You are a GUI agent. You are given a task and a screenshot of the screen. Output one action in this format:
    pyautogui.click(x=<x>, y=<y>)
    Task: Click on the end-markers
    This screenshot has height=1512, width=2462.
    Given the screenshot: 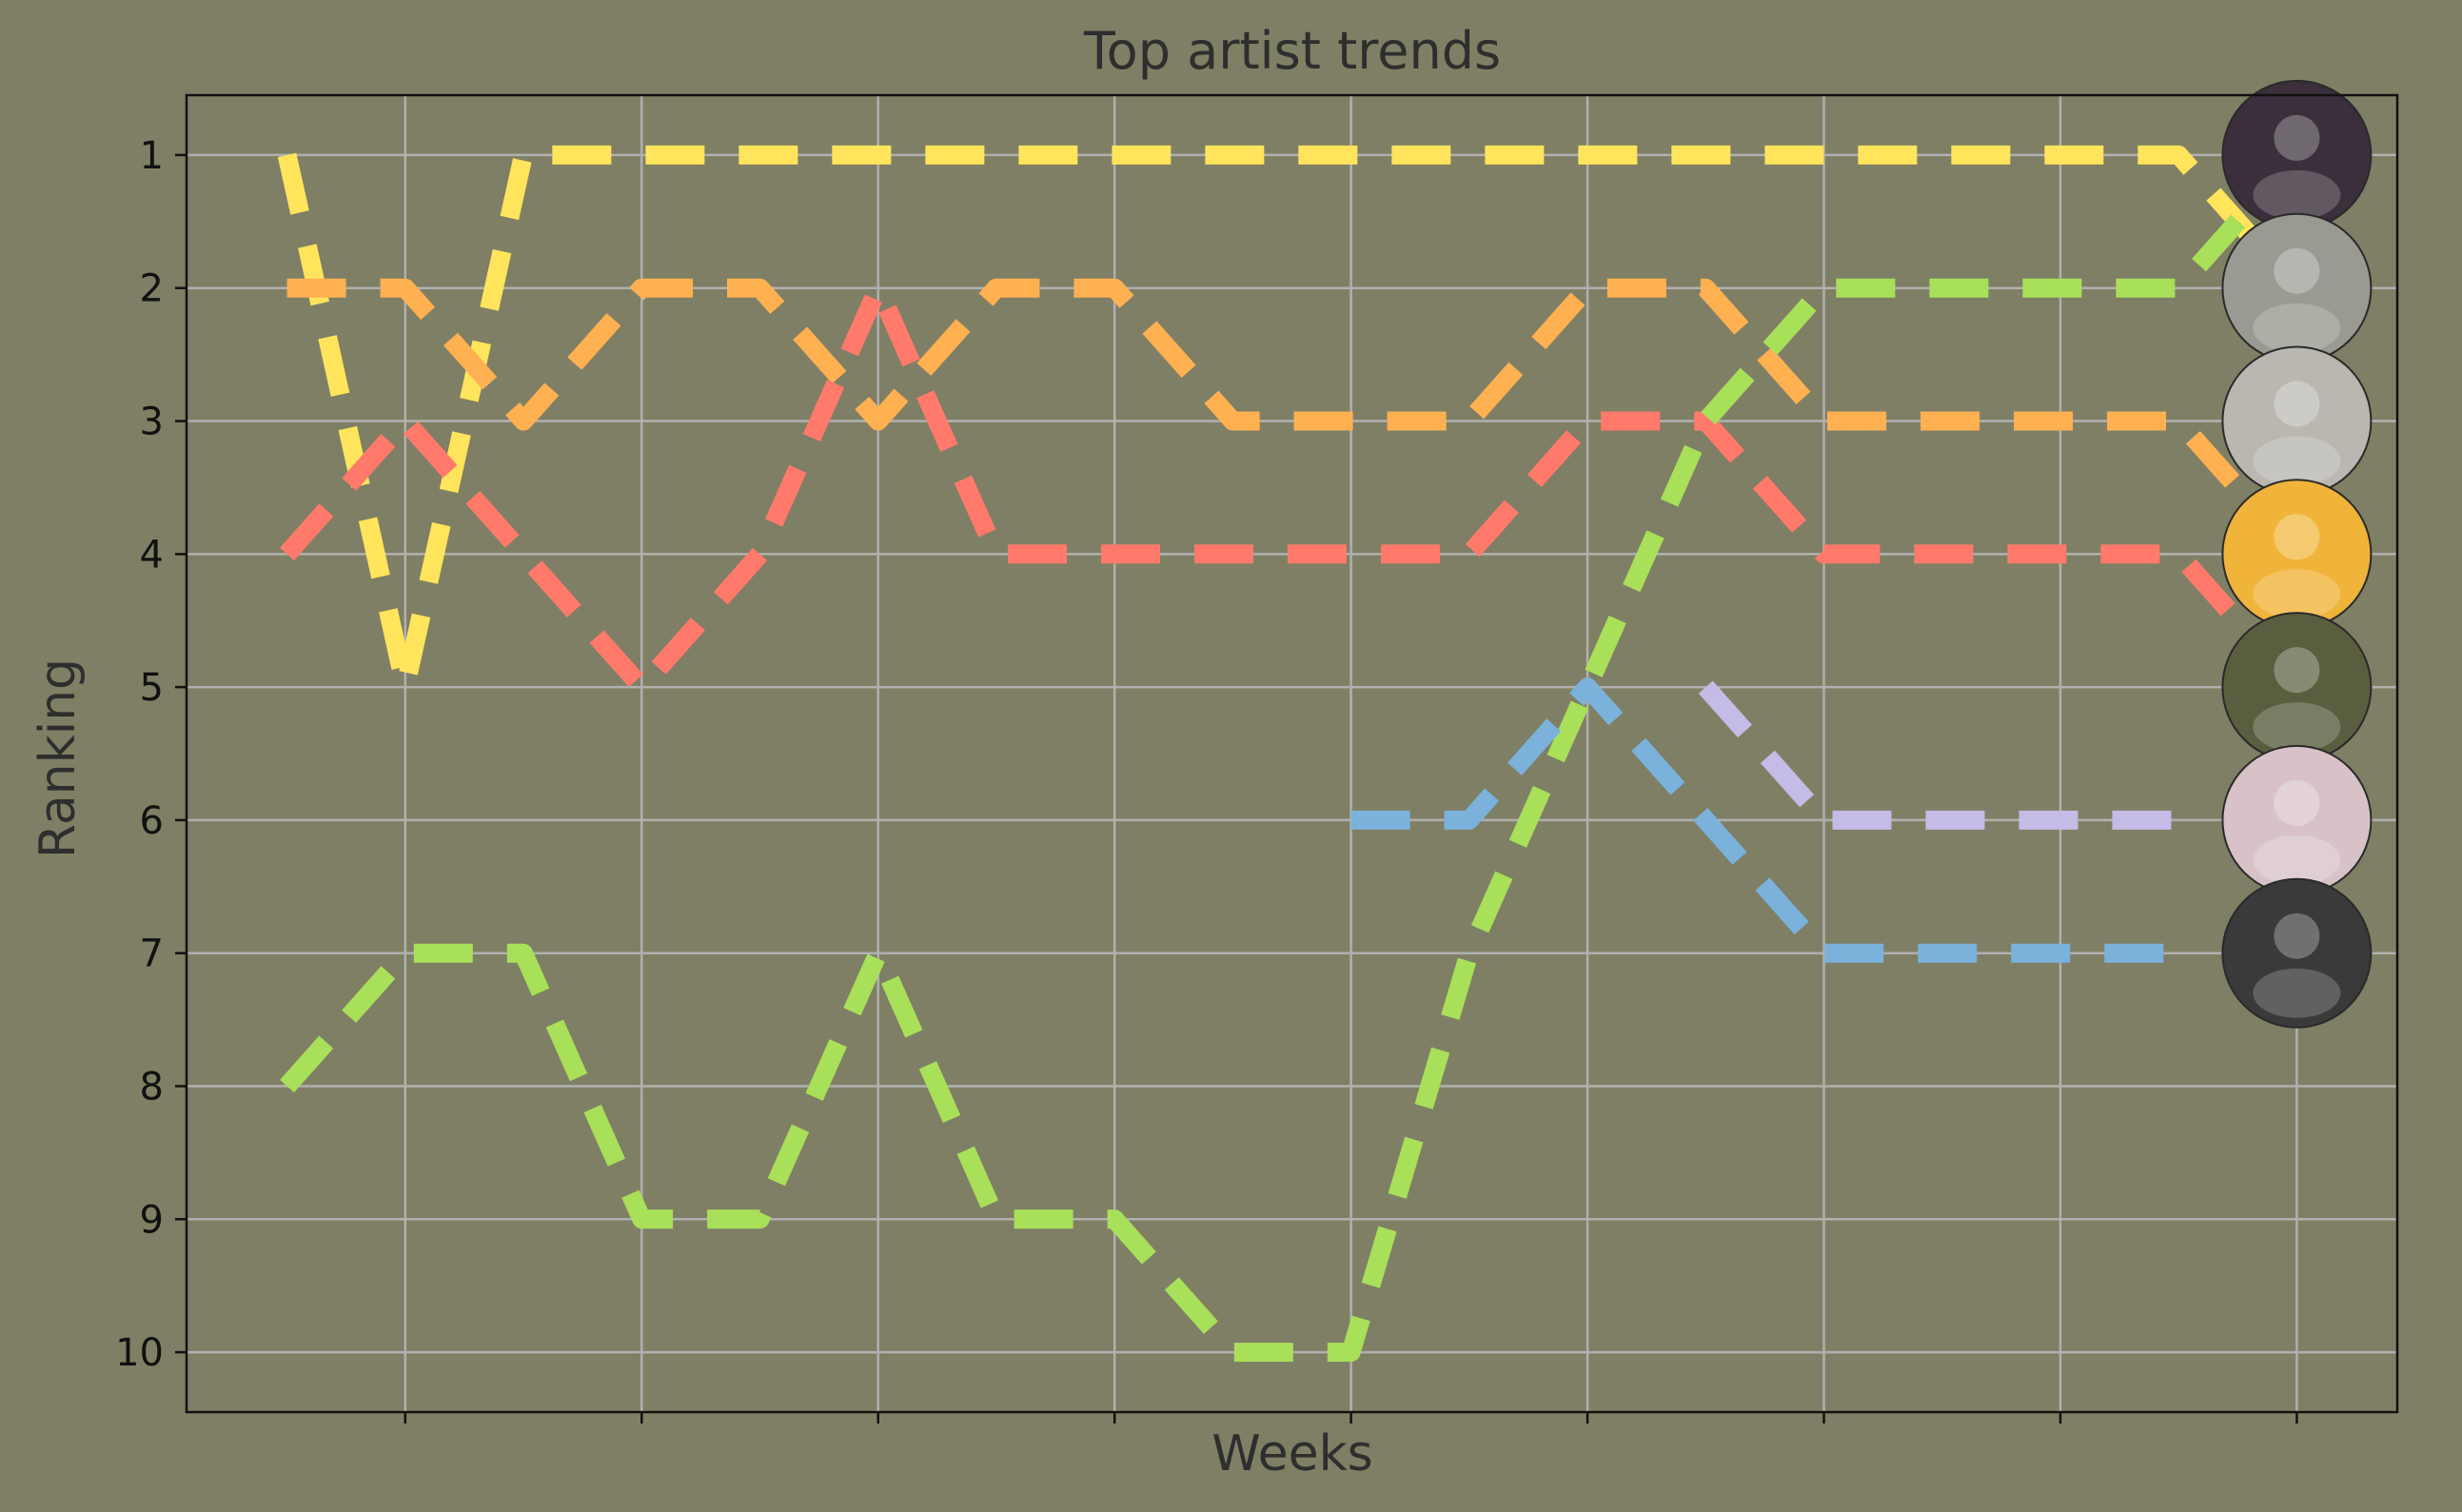 What is the action you would take?
    pyautogui.click(x=2297, y=554)
    